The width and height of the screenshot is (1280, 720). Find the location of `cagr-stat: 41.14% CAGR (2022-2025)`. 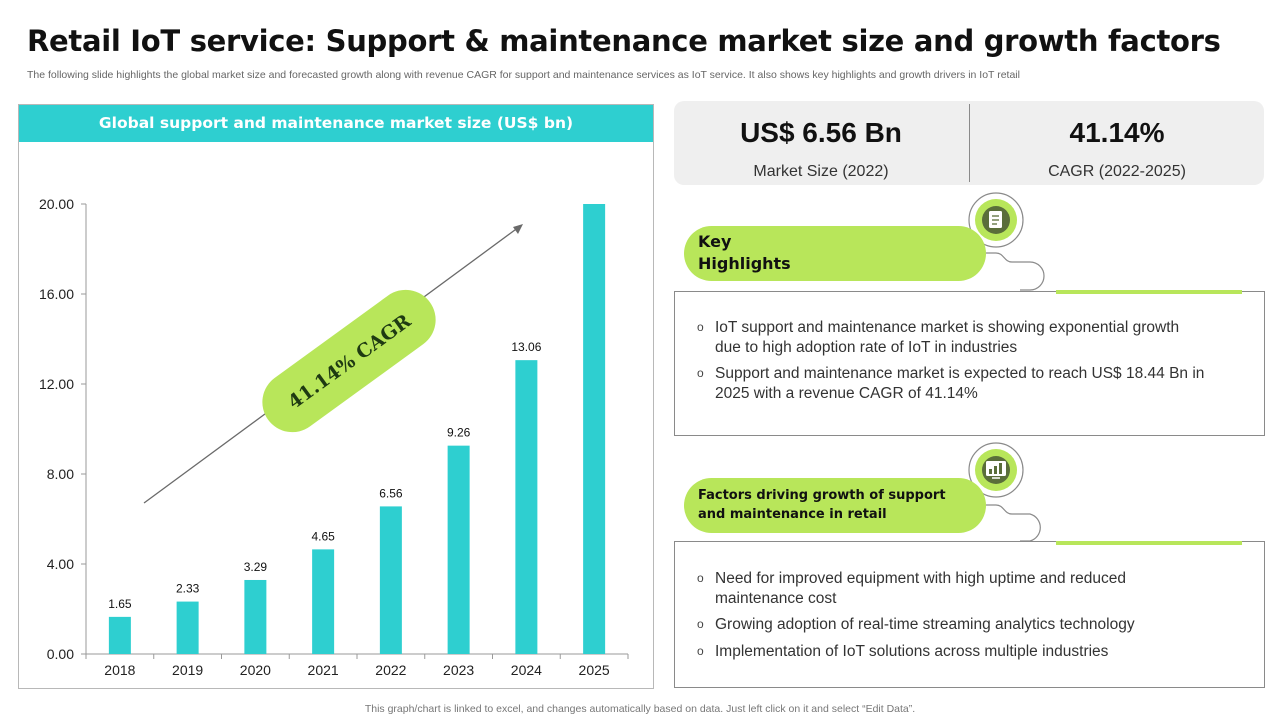

cagr-stat: 41.14% CAGR (2022-2025) is located at coordinates (1117, 141).